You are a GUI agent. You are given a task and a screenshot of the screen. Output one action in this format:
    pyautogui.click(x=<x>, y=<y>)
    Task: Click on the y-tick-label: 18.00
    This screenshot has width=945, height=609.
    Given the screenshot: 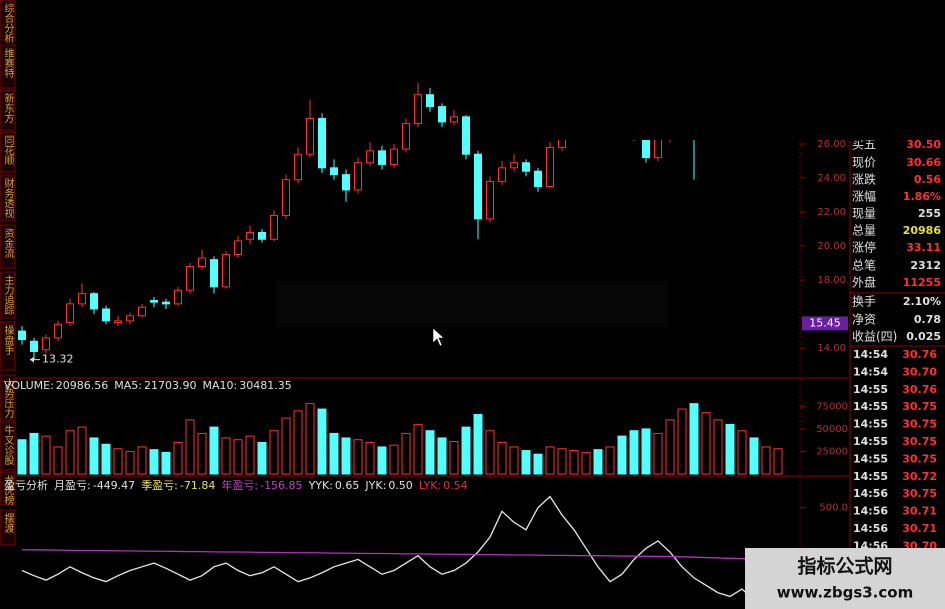 What is the action you would take?
    pyautogui.click(x=831, y=280)
    